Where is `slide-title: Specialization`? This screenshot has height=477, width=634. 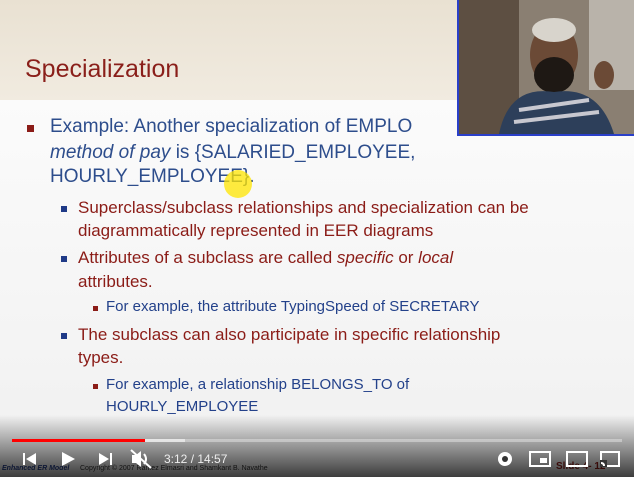 slide-title: Specialization is located at coordinates (102, 69).